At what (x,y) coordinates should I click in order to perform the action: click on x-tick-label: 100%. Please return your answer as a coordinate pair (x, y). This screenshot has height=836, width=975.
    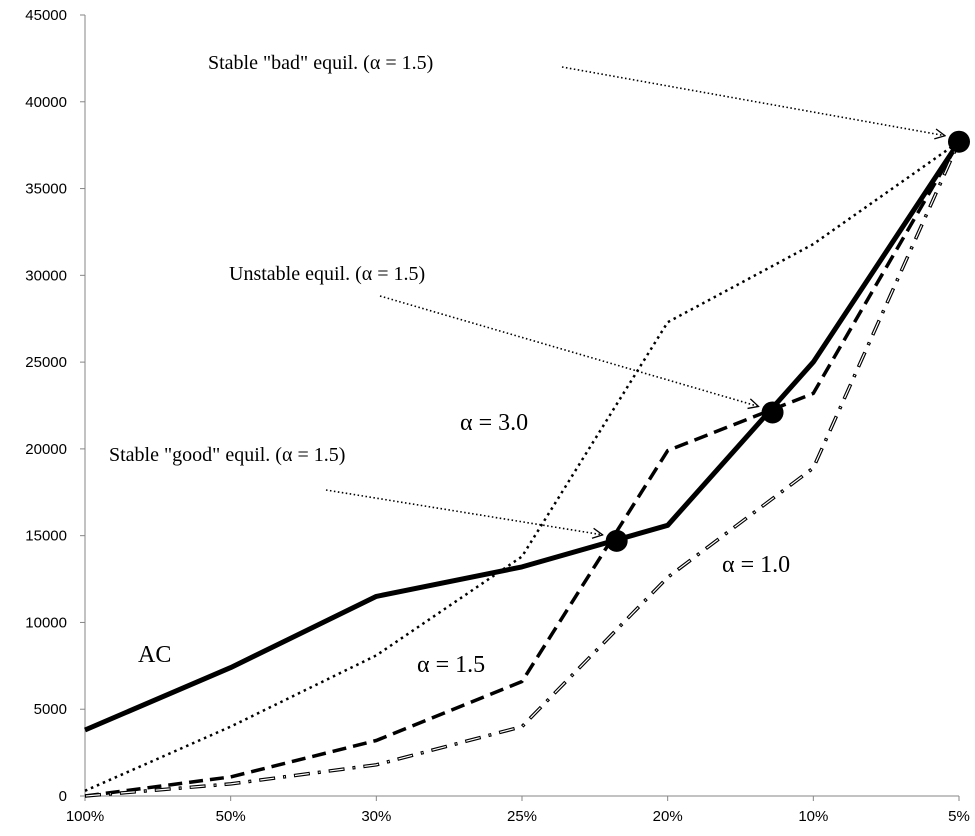
    Looking at the image, I should click on (85, 816).